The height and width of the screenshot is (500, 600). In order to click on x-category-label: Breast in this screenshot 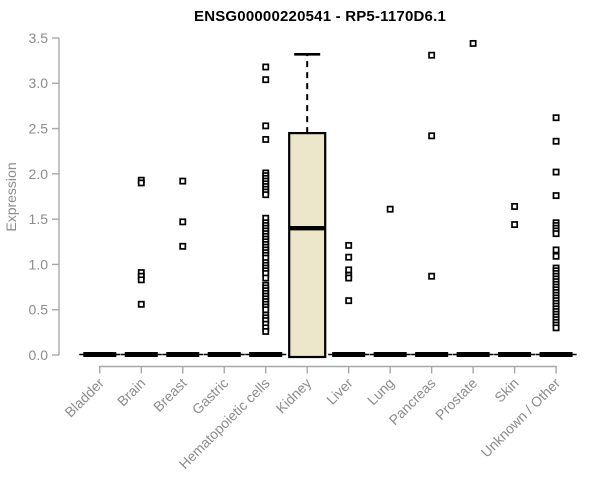, I will do `click(170, 395)`.